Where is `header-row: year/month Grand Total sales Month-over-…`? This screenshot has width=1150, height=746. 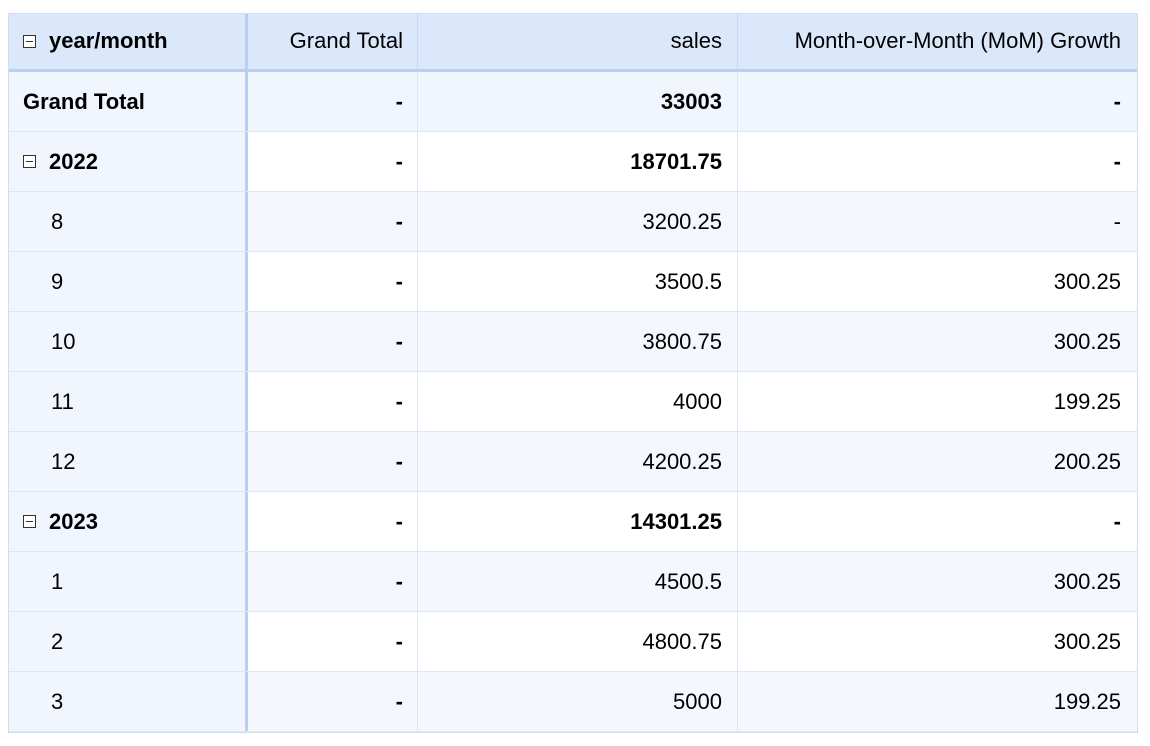
header-row: year/month Grand Total sales Month-over-… is located at coordinates (573, 42).